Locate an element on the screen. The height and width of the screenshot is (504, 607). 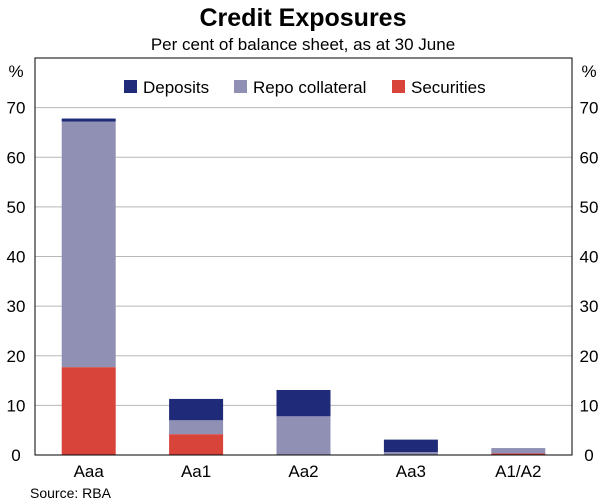
y-tick-right-10: 10 is located at coordinates (589, 405).